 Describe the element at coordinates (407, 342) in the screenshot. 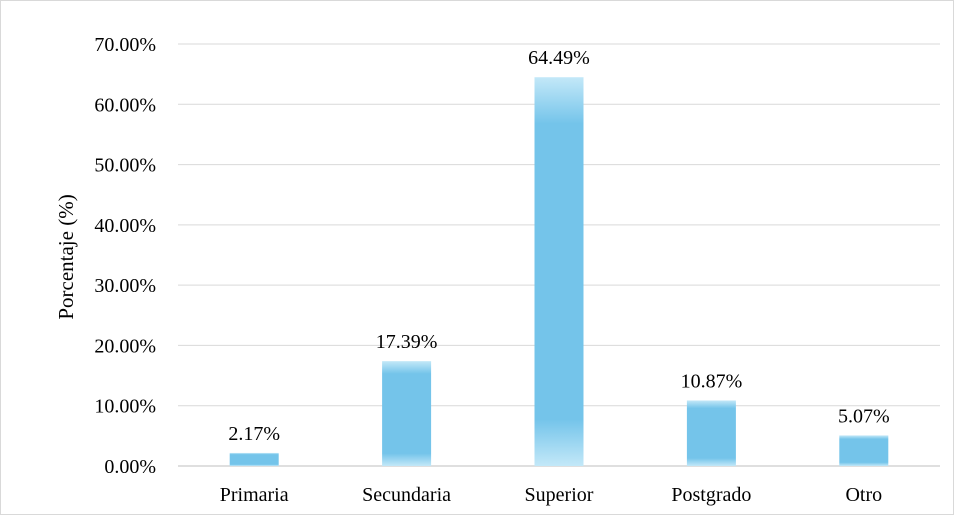

I see `data-label: 17.39%` at that location.